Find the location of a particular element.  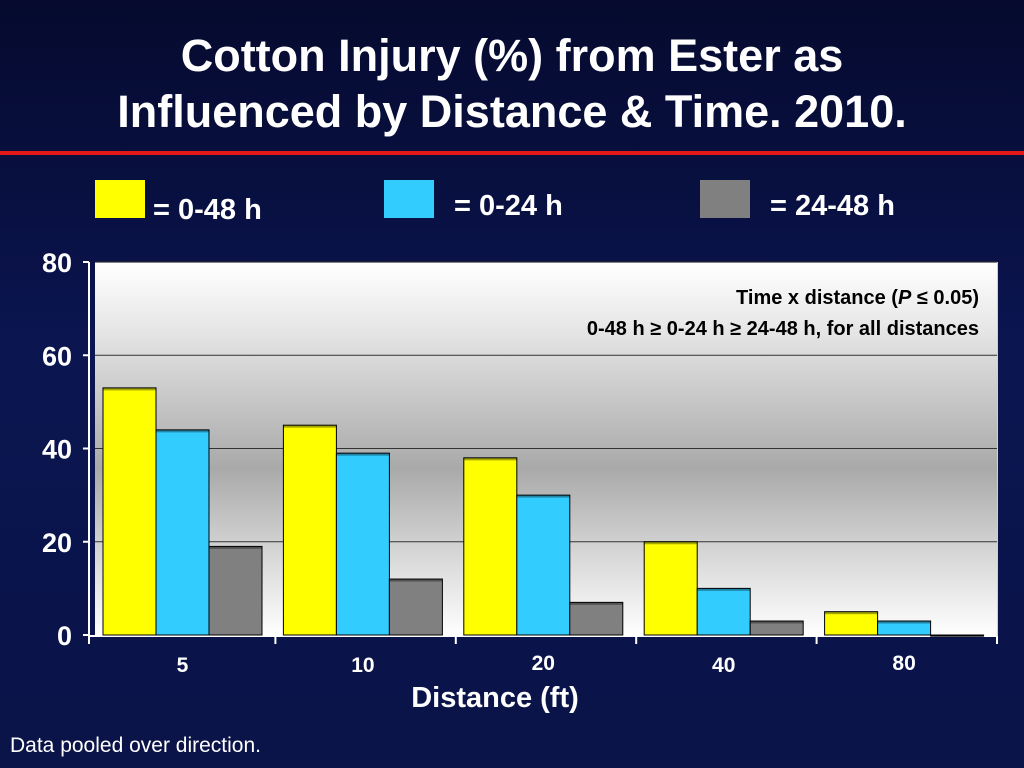

legend-swatch-24-48h is located at coordinates (725, 199).